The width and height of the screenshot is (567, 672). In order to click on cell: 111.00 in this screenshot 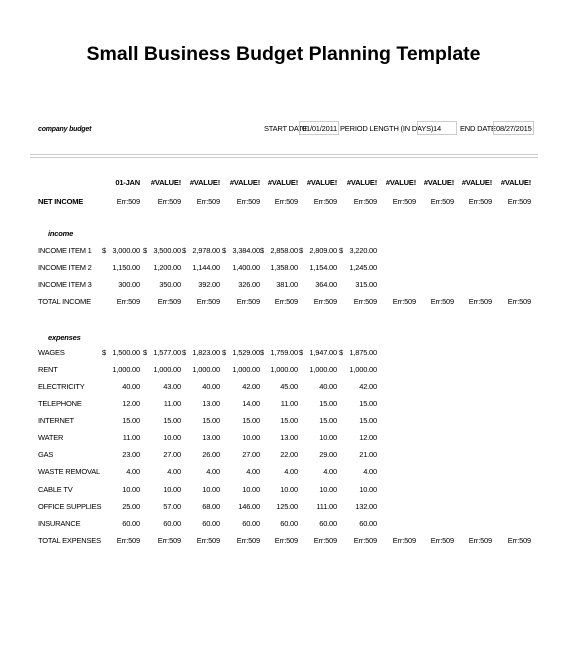, I will do `click(326, 506)`.